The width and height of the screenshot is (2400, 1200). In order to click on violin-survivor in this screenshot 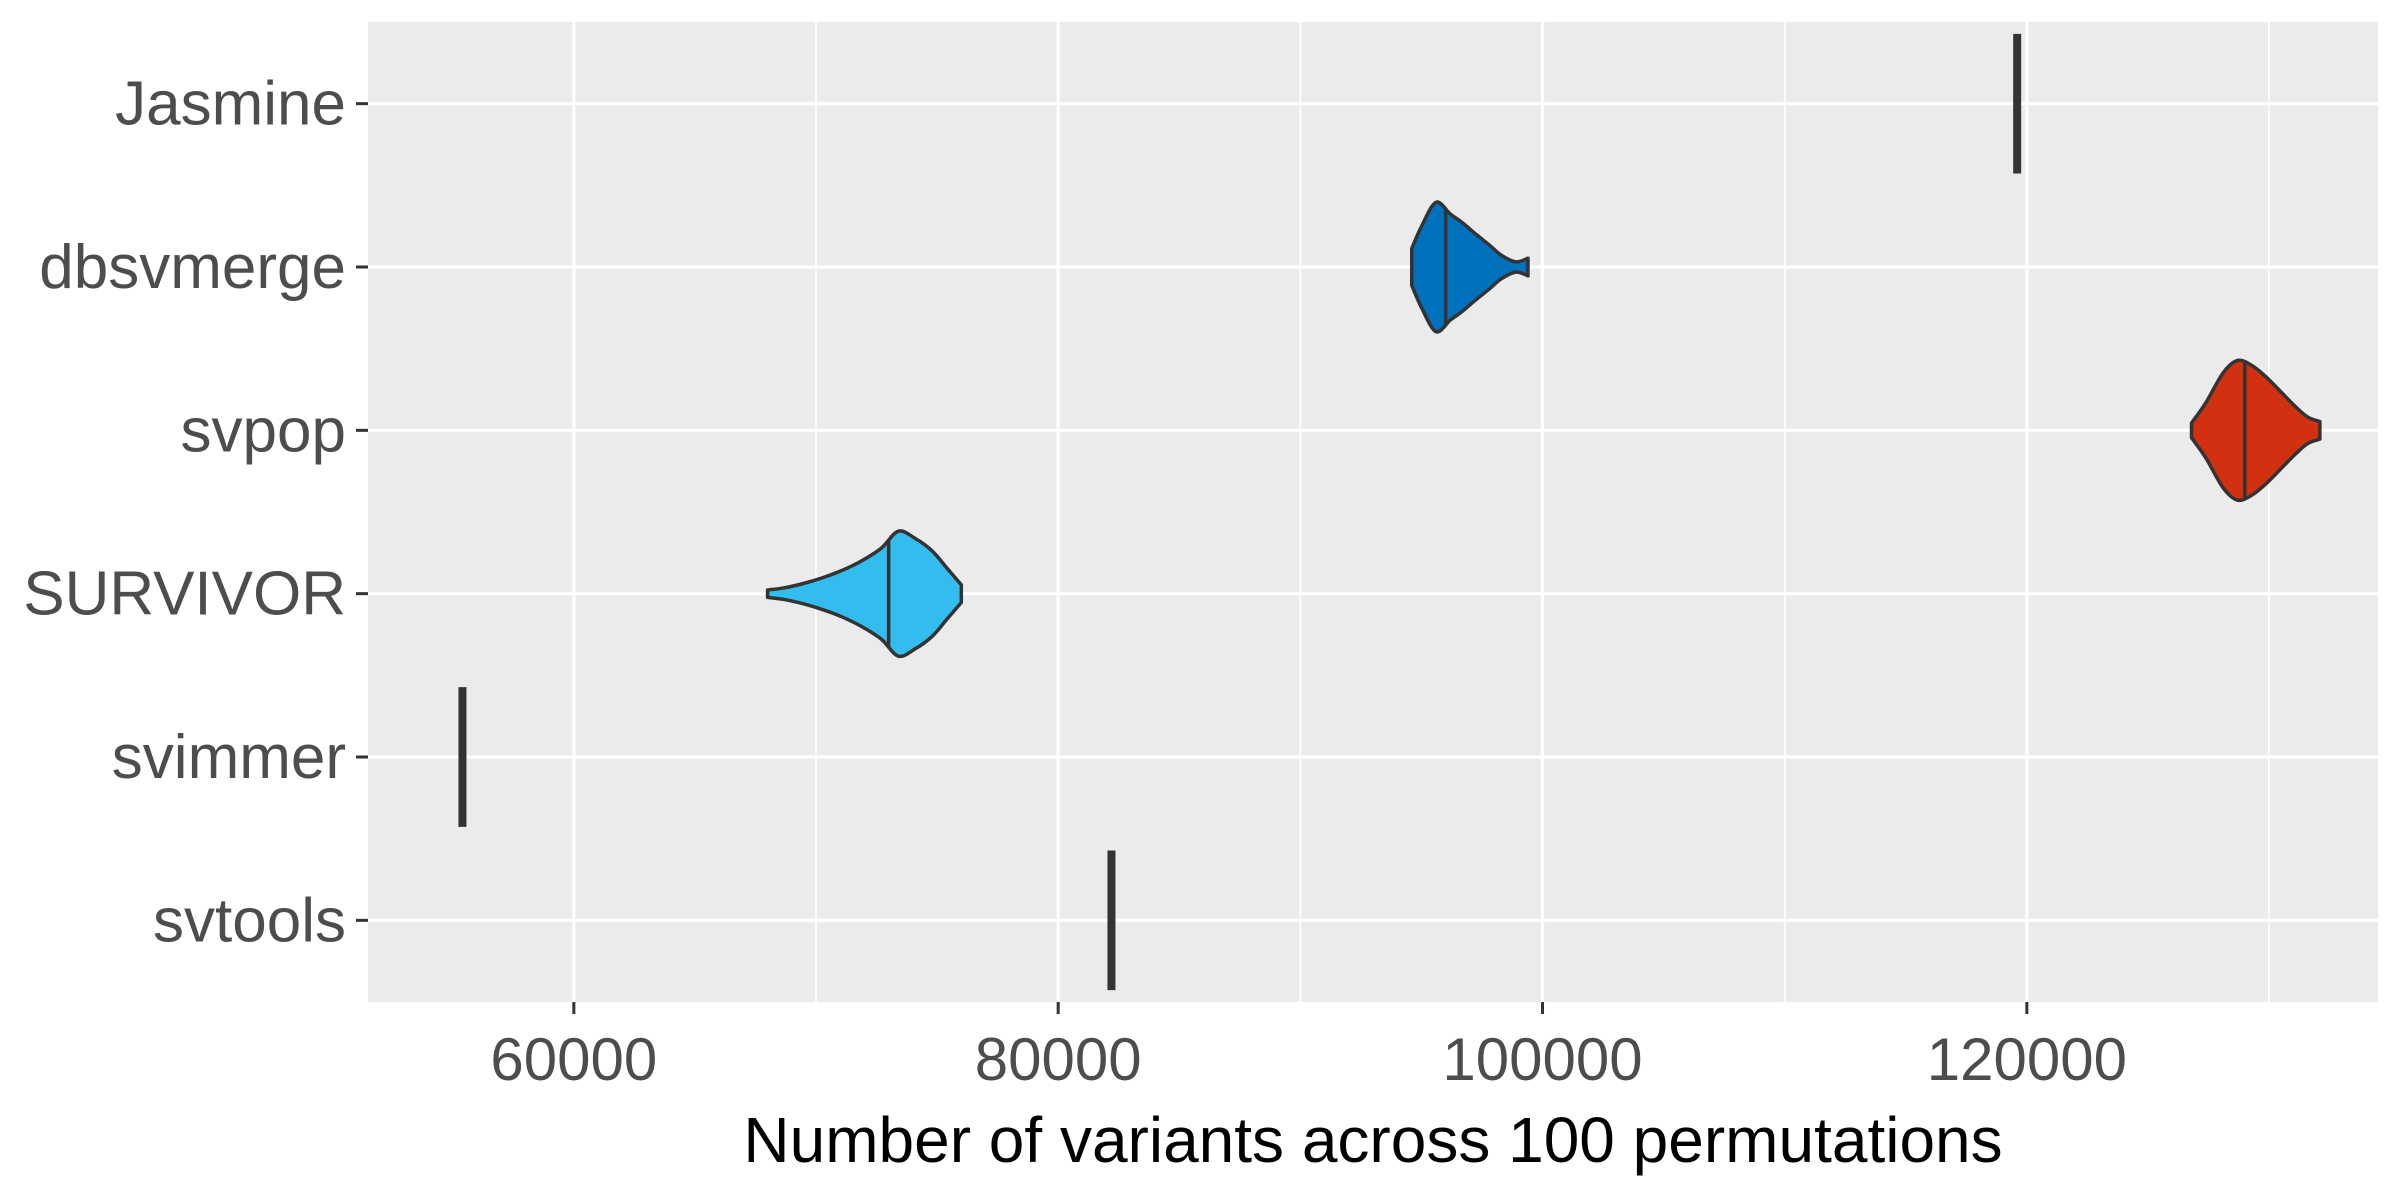, I will do `click(864, 594)`.